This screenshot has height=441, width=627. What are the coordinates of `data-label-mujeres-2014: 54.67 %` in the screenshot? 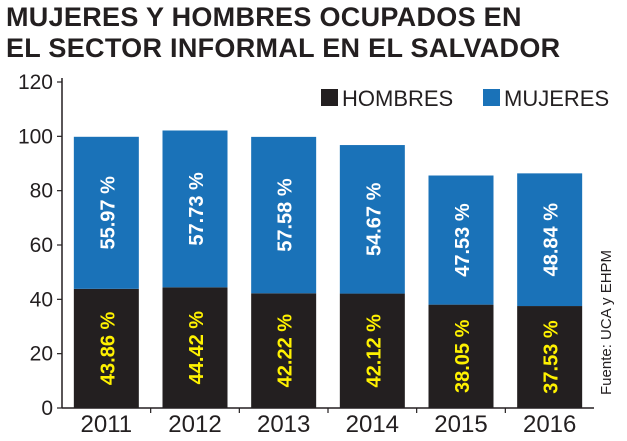 It's located at (374, 219).